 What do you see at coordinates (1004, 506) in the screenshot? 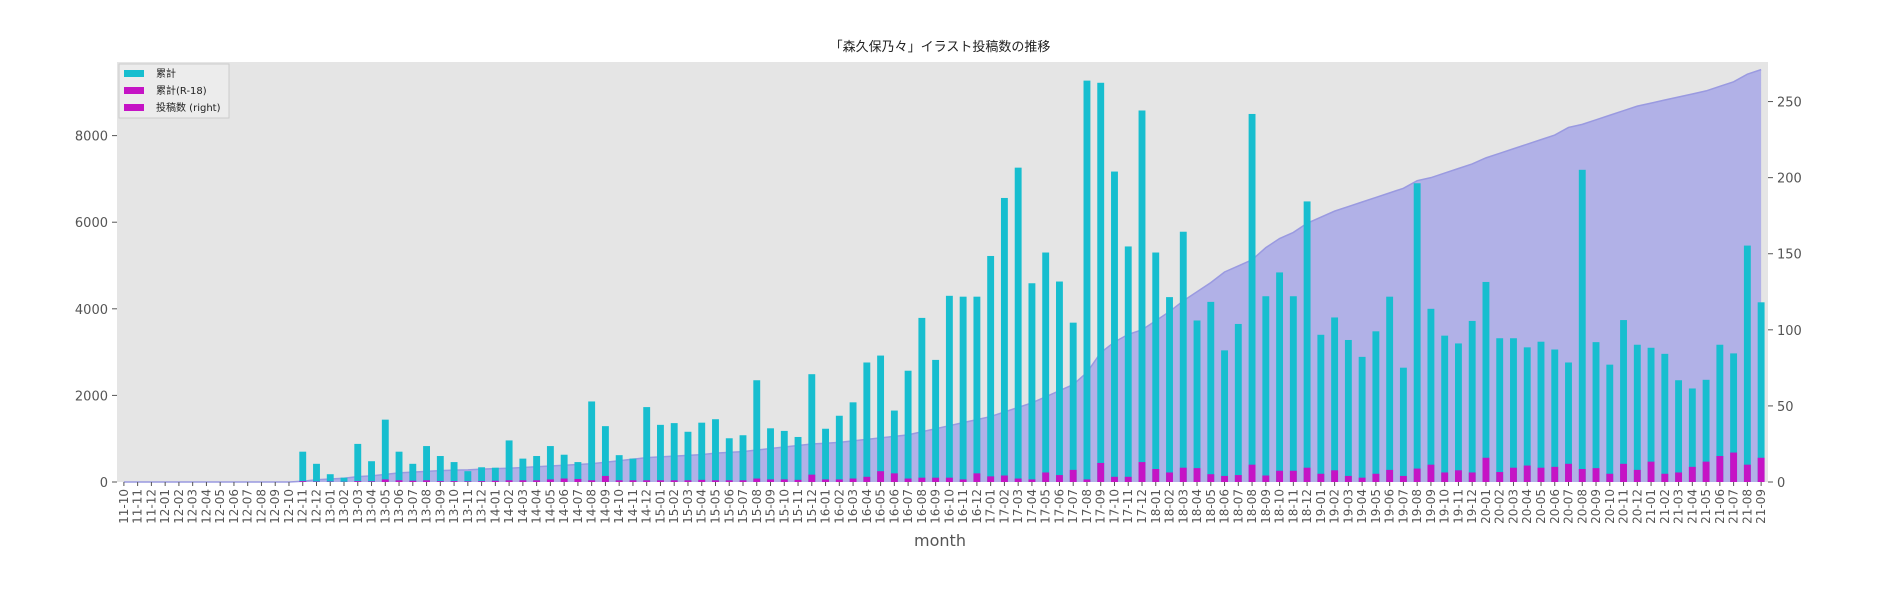
I see `x-tick-label: 17-02` at bounding box center [1004, 506].